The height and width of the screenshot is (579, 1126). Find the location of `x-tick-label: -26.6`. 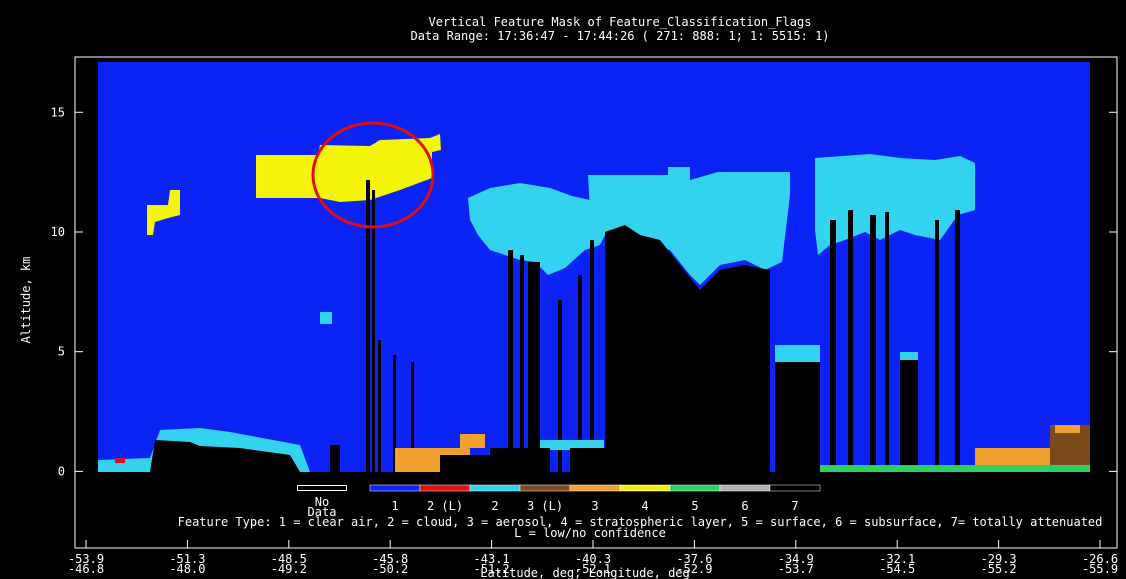

x-tick-label: -26.6 is located at coordinates (1100, 559).